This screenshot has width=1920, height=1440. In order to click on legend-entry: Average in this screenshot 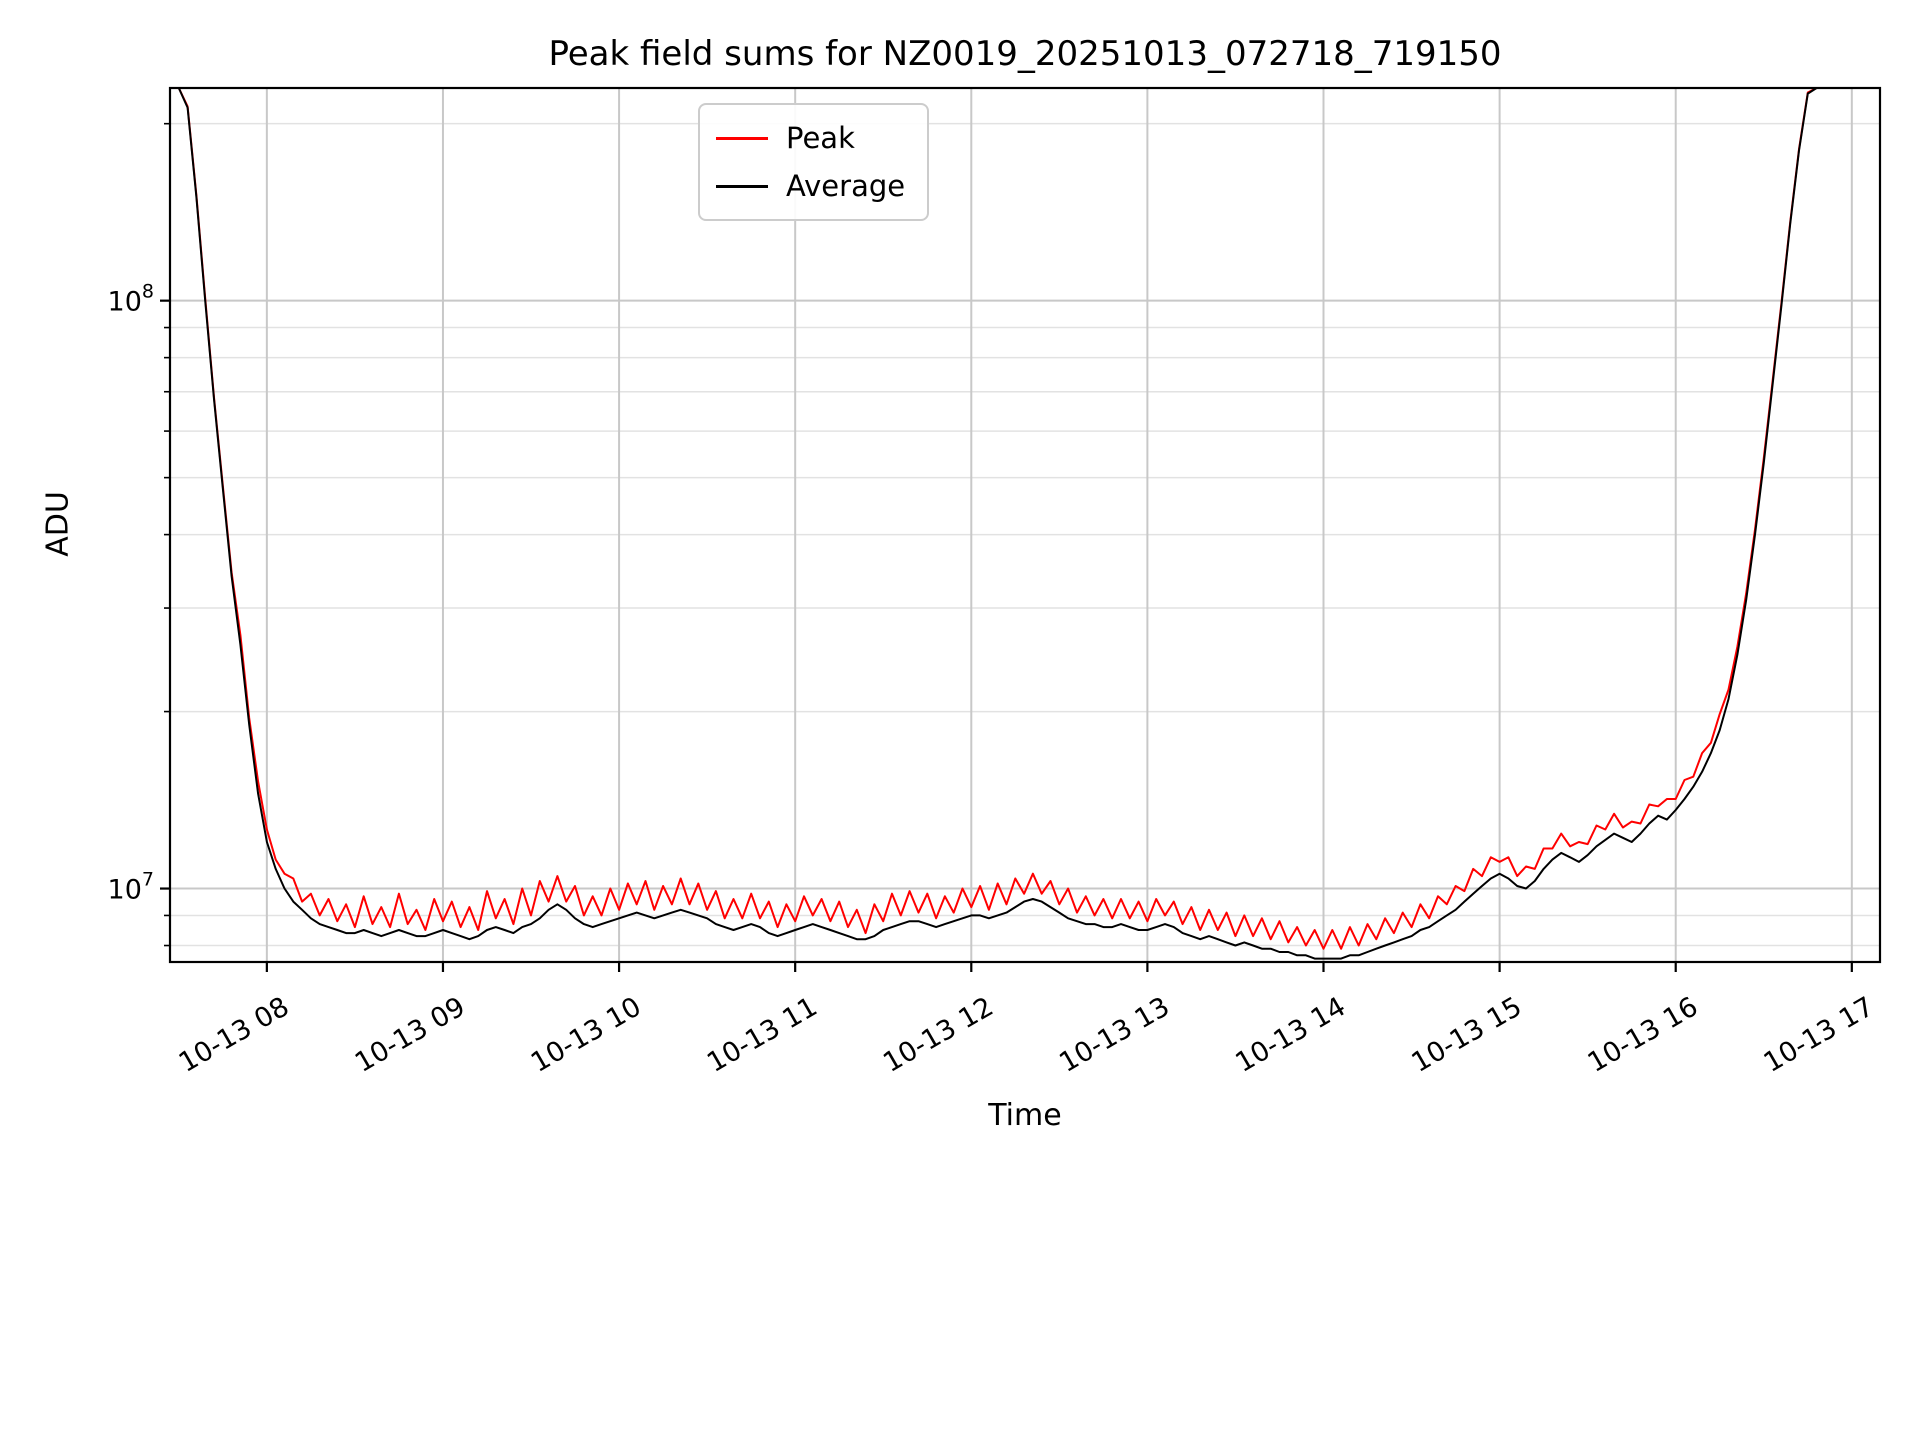, I will do `click(810, 186)`.